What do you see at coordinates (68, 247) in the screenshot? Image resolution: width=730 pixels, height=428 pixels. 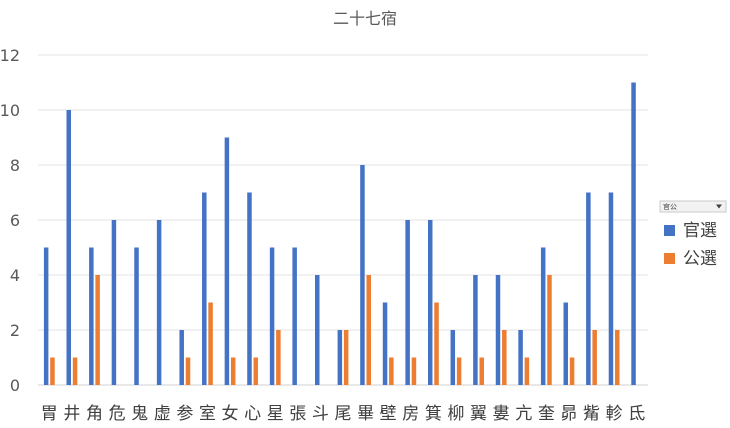 I see `bar-kansen-井` at bounding box center [68, 247].